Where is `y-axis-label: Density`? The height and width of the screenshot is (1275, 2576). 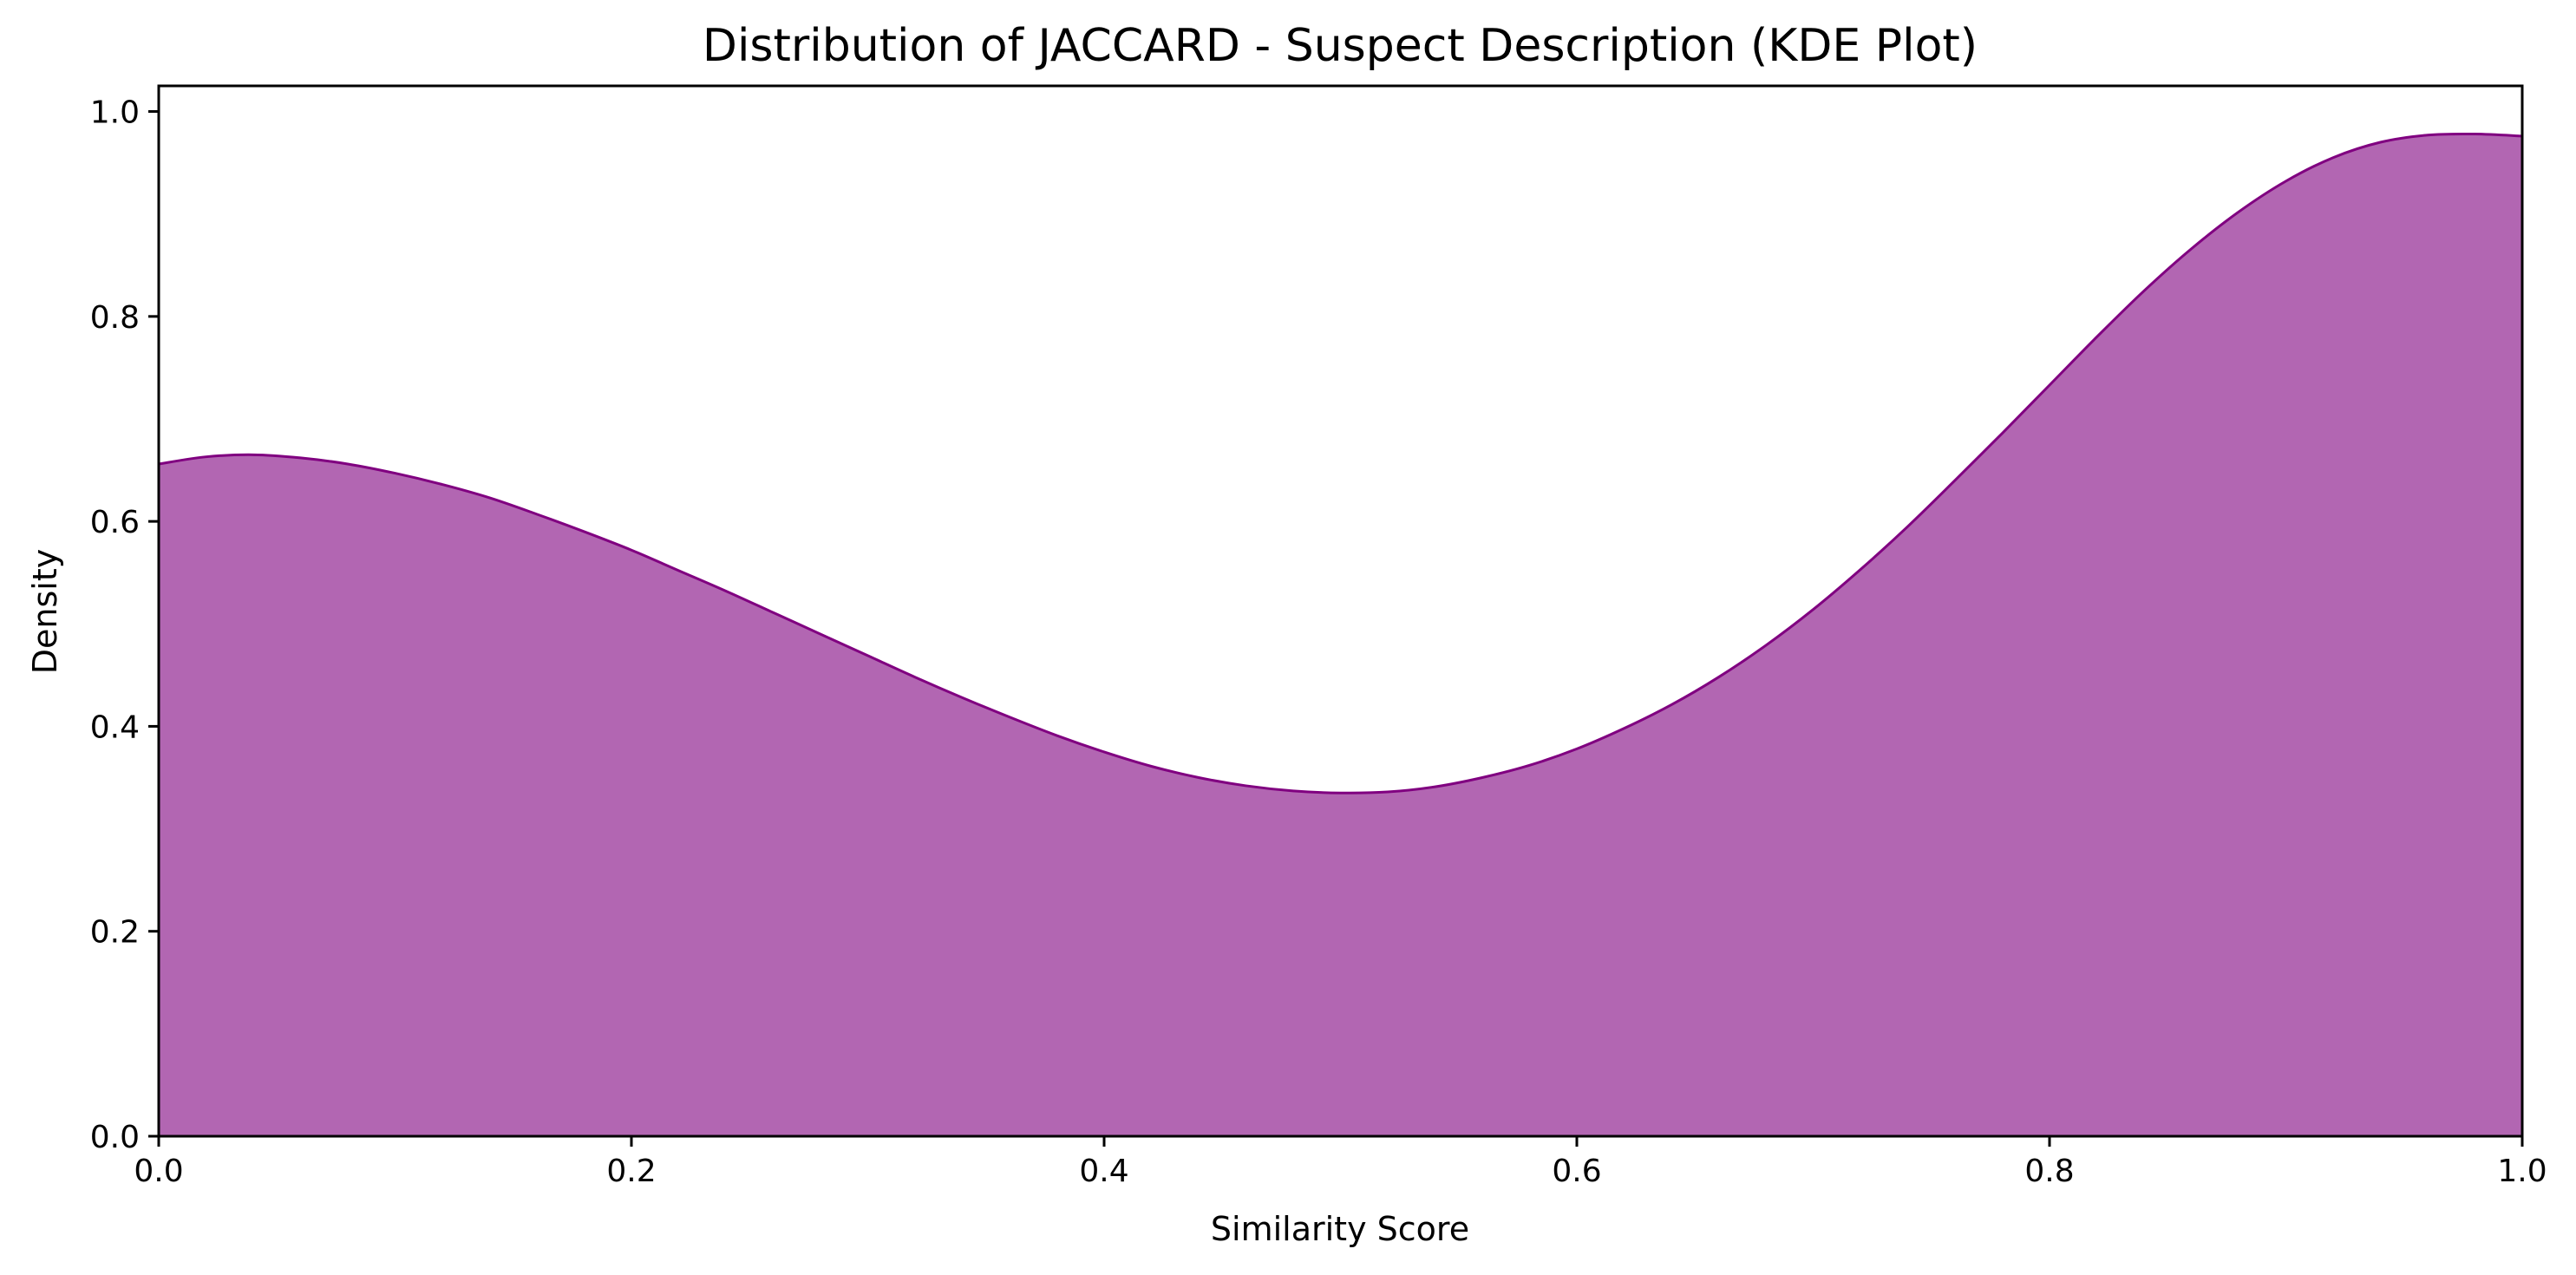
y-axis-label: Density is located at coordinates (45, 611).